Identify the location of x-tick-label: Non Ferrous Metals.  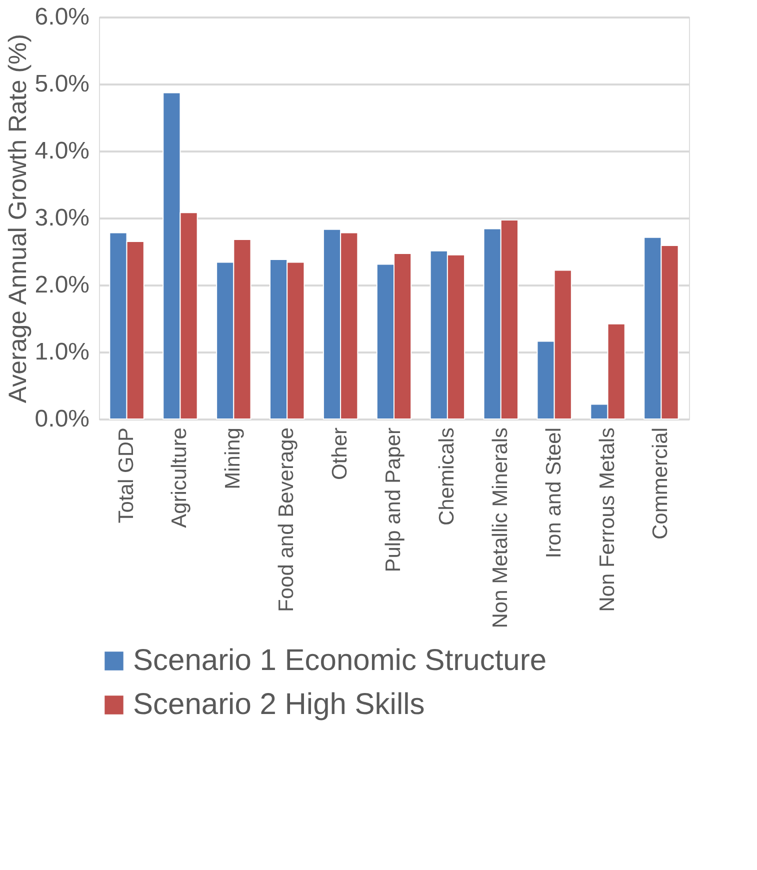
(607, 520).